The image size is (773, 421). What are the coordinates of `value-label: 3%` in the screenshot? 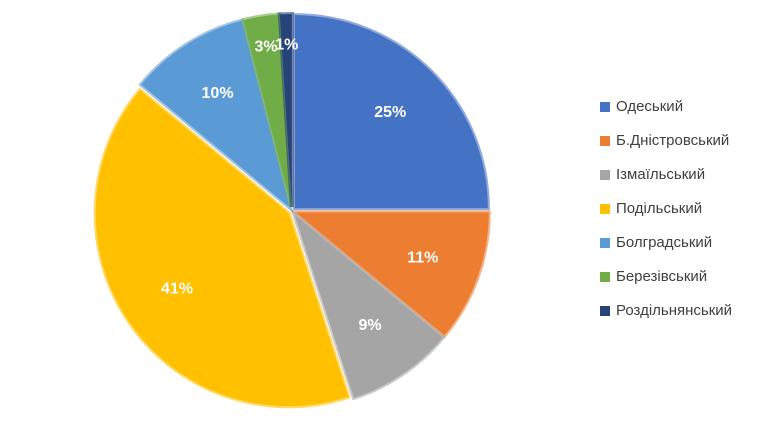 It's located at (265, 46).